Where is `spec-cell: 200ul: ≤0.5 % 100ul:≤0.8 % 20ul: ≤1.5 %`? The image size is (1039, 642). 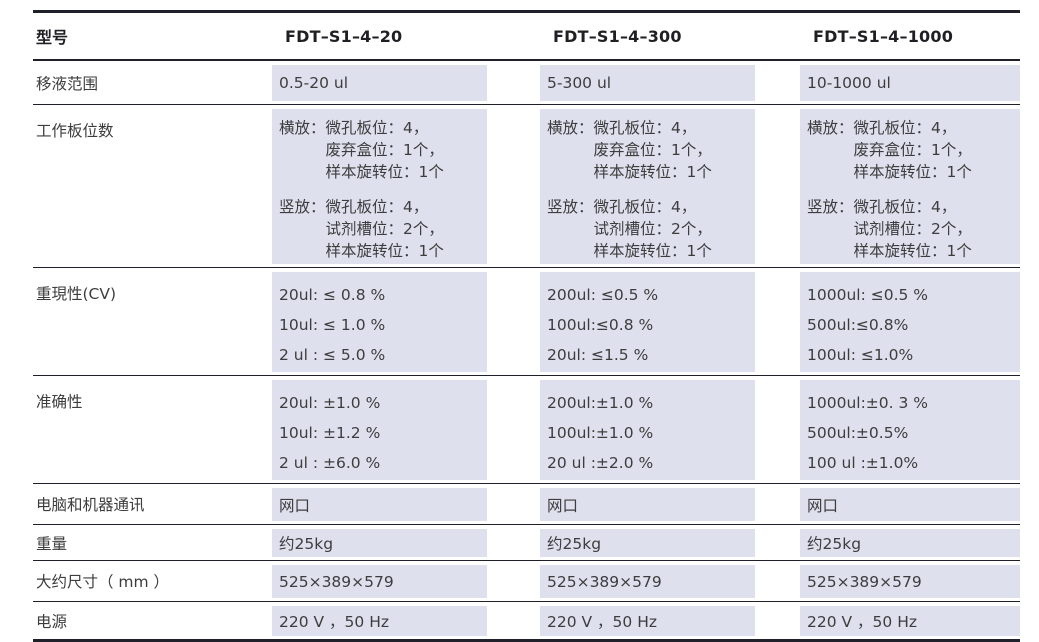 spec-cell: 200ul: ≤0.5 % 100ul:≤0.8 % 20ul: ≤1.5 % is located at coordinates (670, 321).